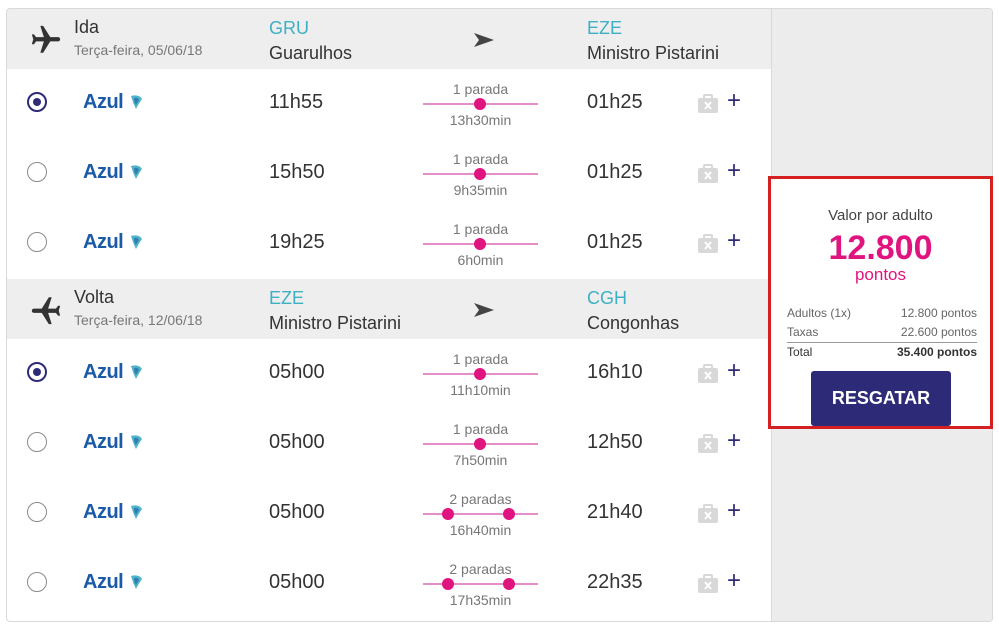 This screenshot has height=631, width=999. Describe the element at coordinates (389, 104) in the screenshot. I see `flight-option-row: Azul 11h55 1 parada 13h30min 01h25 +` at that location.